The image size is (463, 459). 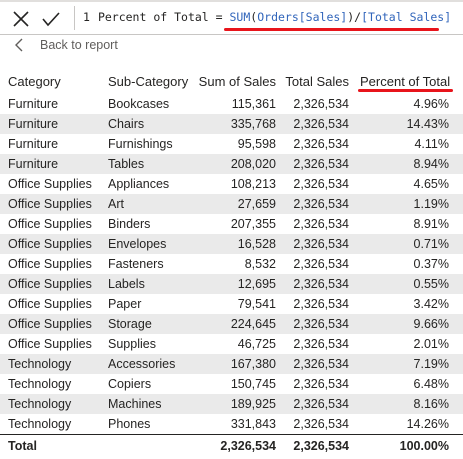 I want to click on cell-sub-category: Envelopes, so click(x=137, y=244).